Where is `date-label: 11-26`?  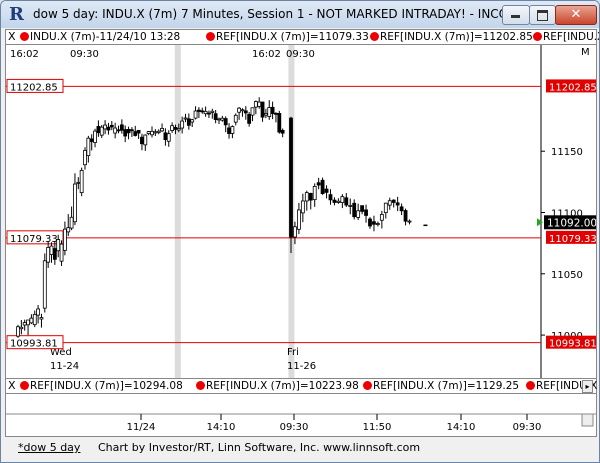 date-label: 11-26 is located at coordinates (301, 366).